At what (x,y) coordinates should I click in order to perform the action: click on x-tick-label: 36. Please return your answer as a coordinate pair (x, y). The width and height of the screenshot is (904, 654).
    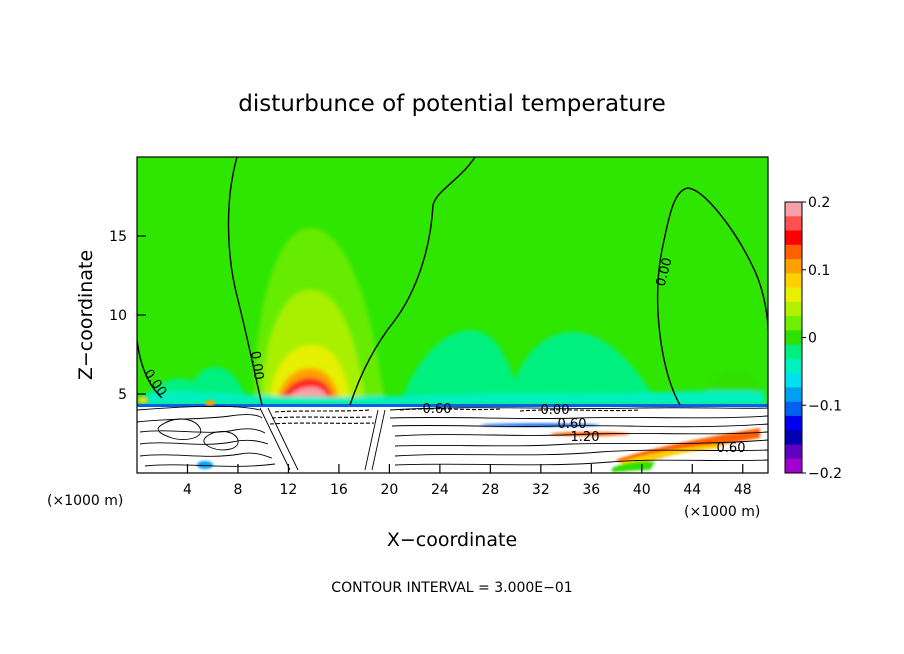
    Looking at the image, I should click on (591, 490).